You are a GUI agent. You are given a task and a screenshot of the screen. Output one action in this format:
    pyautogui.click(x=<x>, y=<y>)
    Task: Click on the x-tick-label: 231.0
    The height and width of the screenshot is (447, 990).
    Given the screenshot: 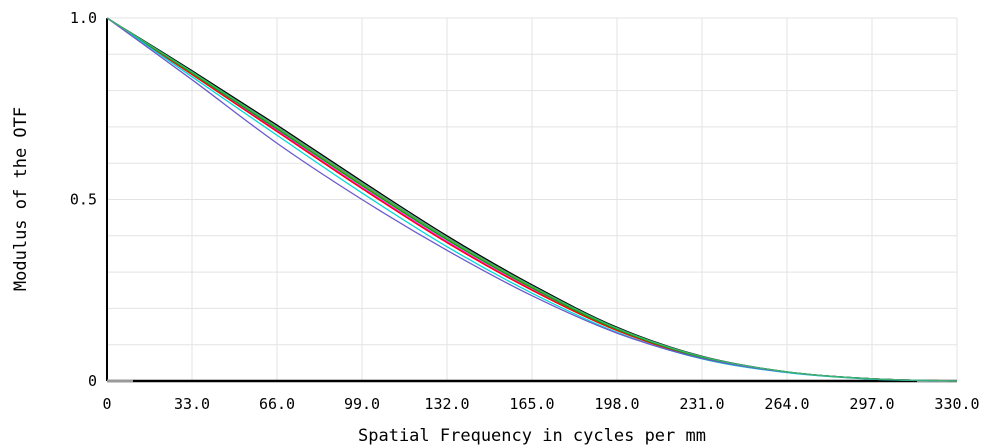 What is the action you would take?
    pyautogui.click(x=701, y=404)
    